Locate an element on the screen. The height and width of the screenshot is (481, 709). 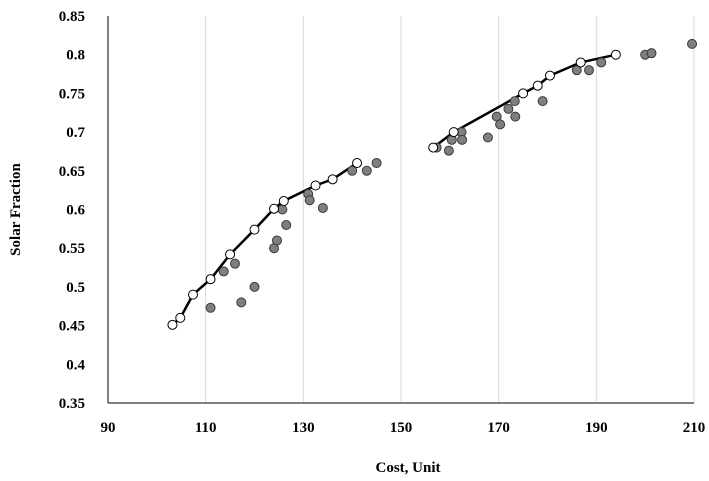
x-axis-title: Cost, Unit is located at coordinates (407, 468).